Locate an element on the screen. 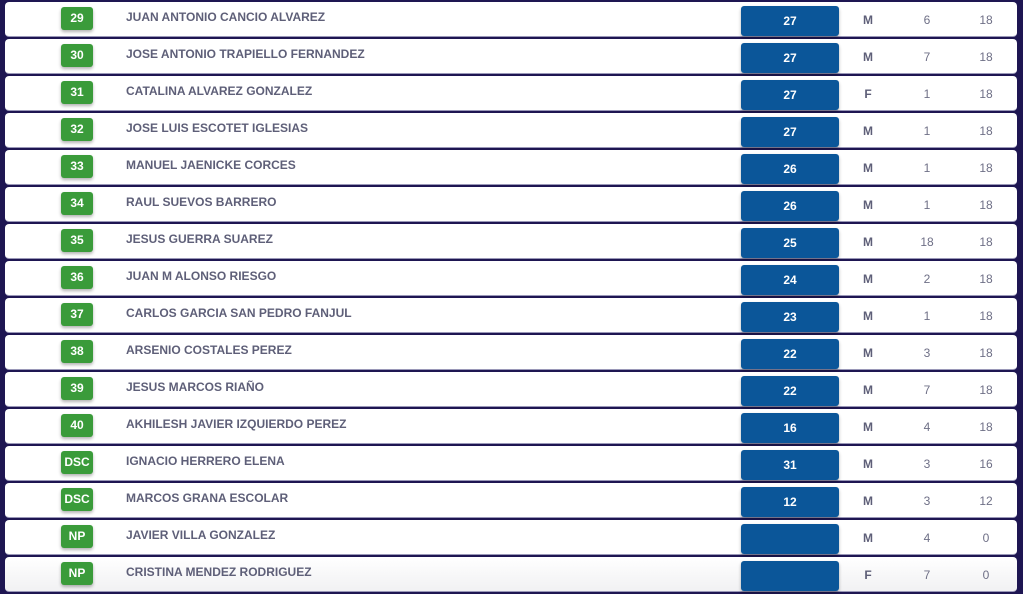 This screenshot has width=1023, height=594. table-row: DSC IGNACIO HERRERO ELENA 31 M 3 16 is located at coordinates (511, 463).